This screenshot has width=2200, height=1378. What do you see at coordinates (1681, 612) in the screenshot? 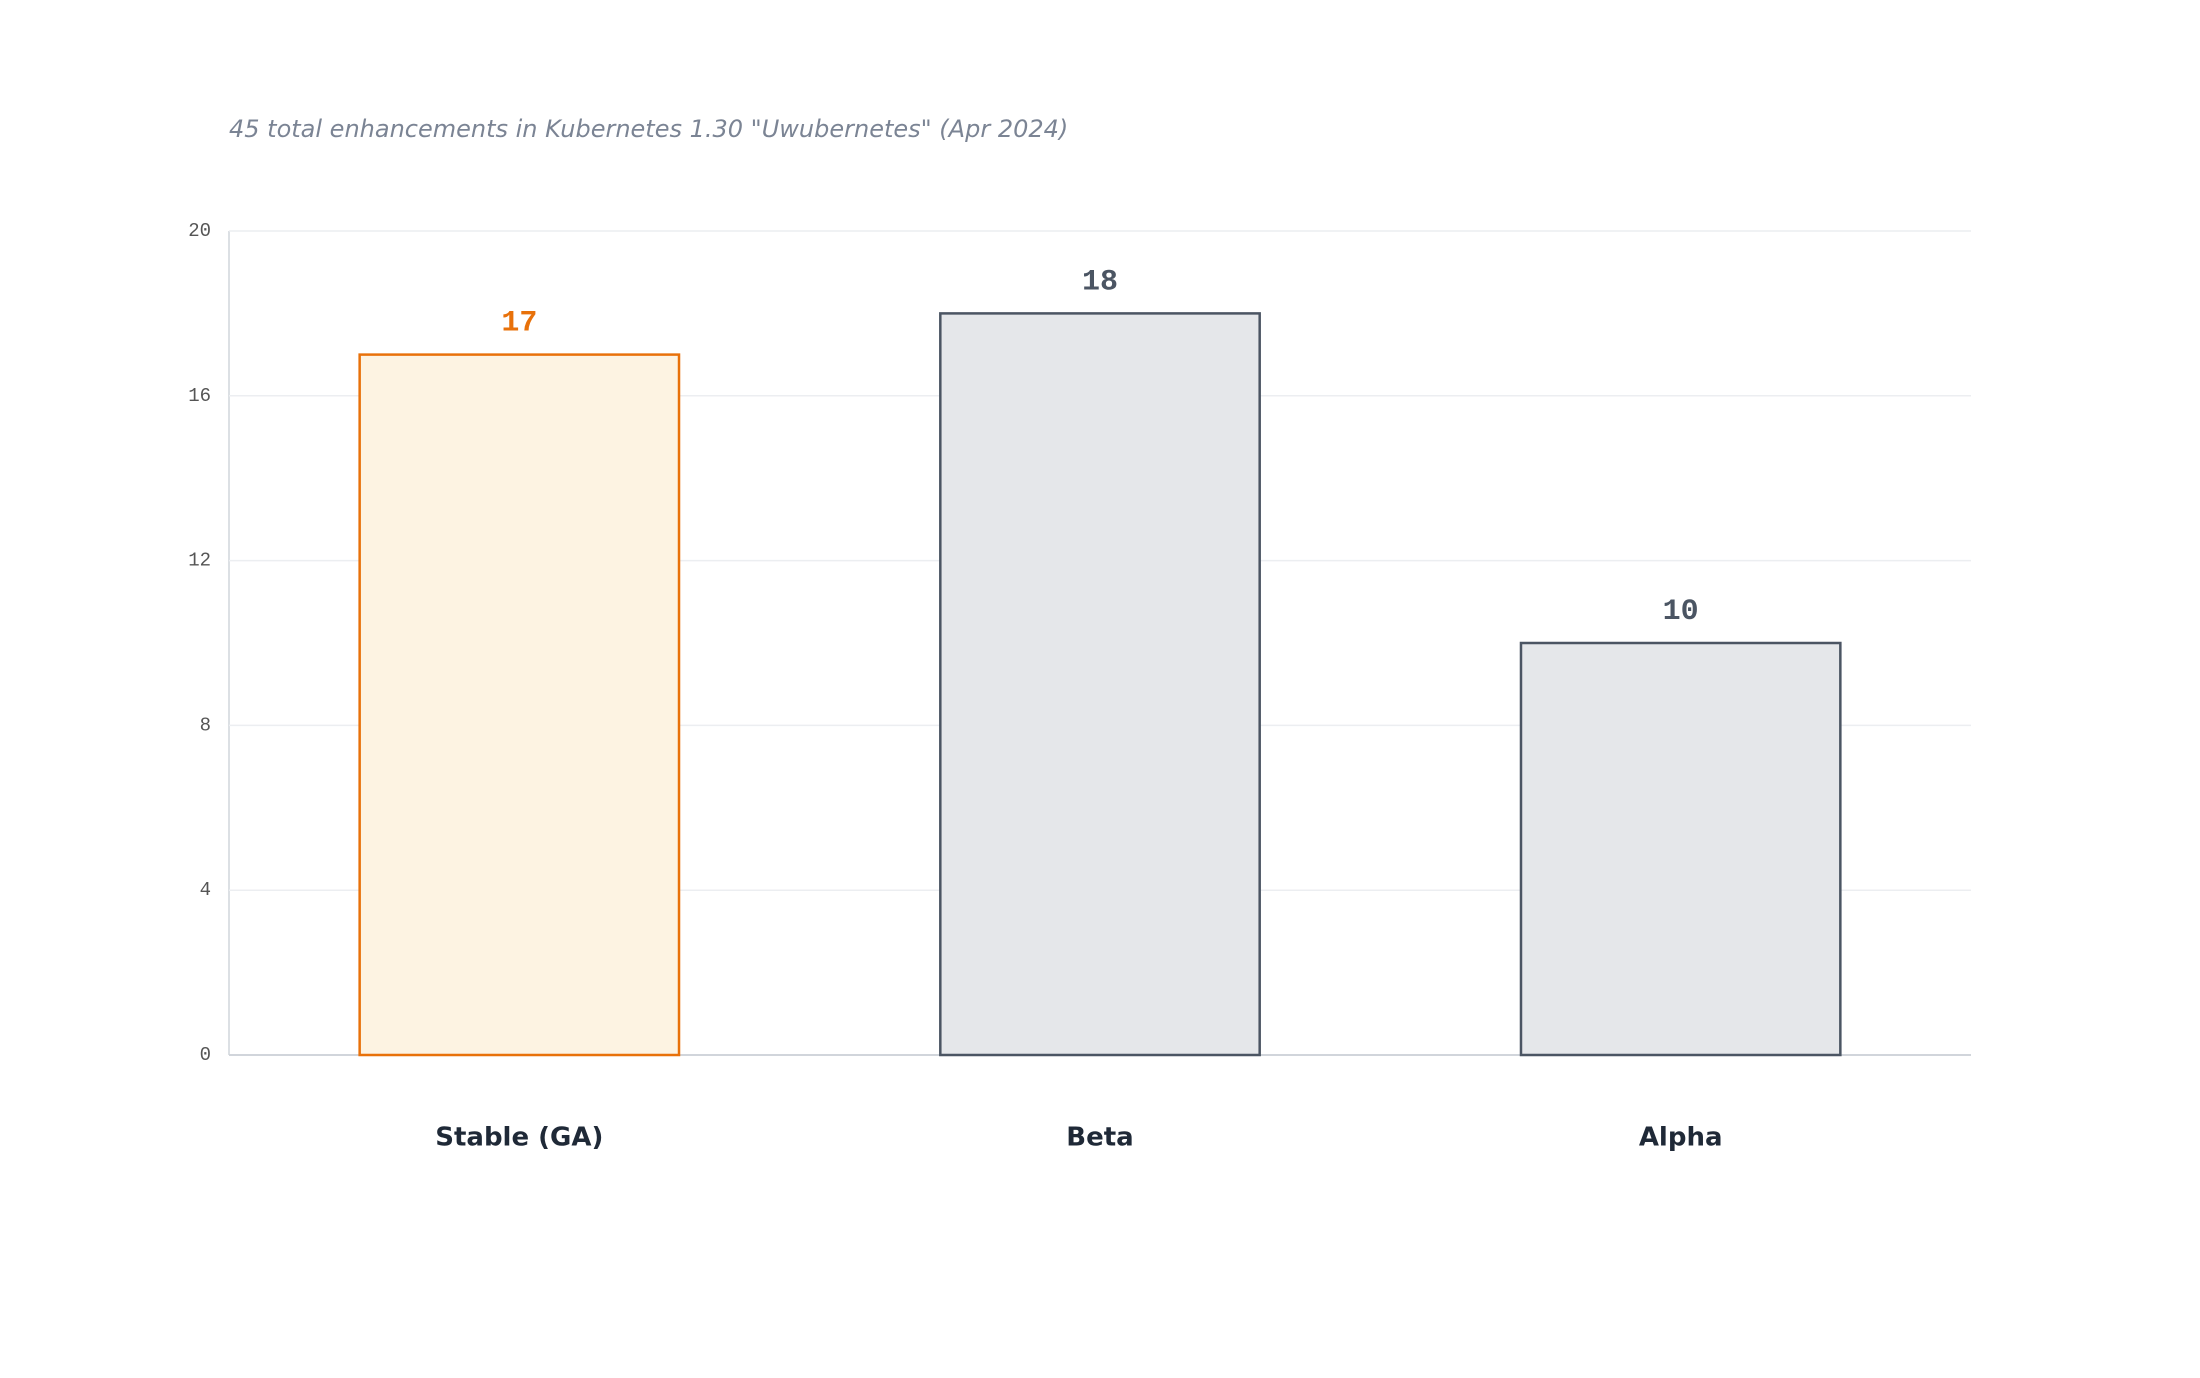
I see `value-label: 10` at bounding box center [1681, 612].